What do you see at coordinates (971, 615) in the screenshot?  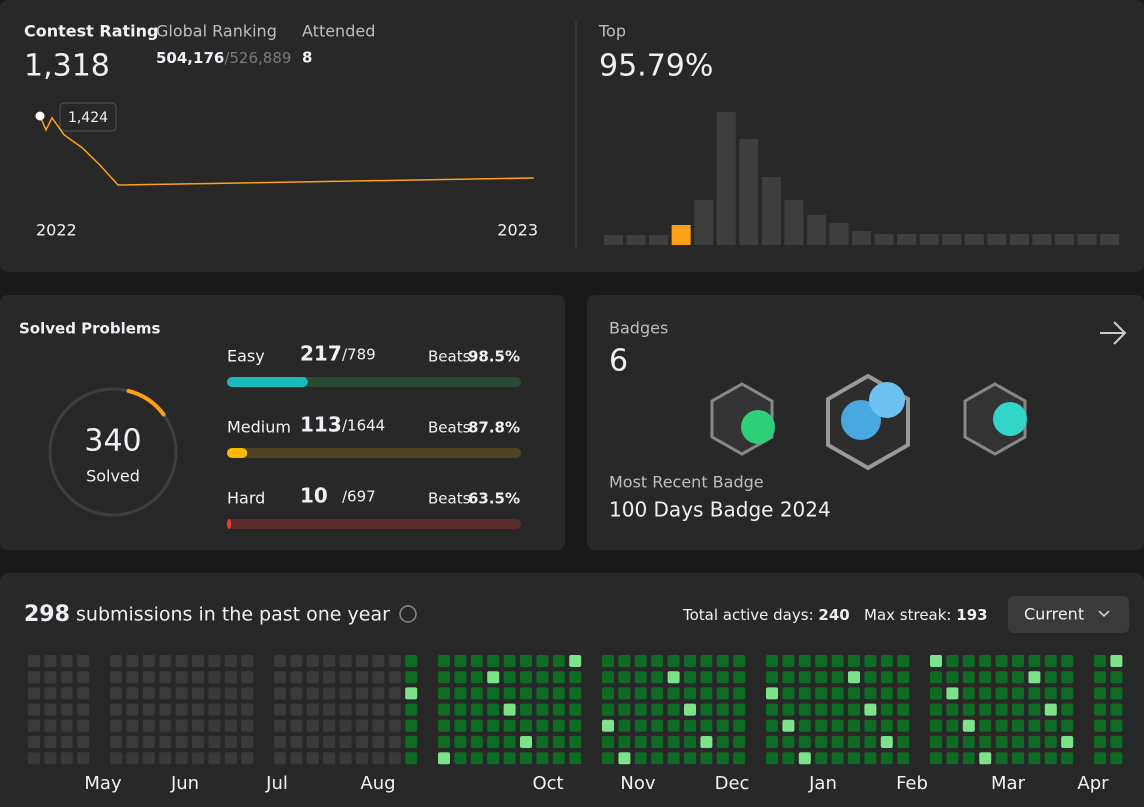 I see `streak-value: 193` at bounding box center [971, 615].